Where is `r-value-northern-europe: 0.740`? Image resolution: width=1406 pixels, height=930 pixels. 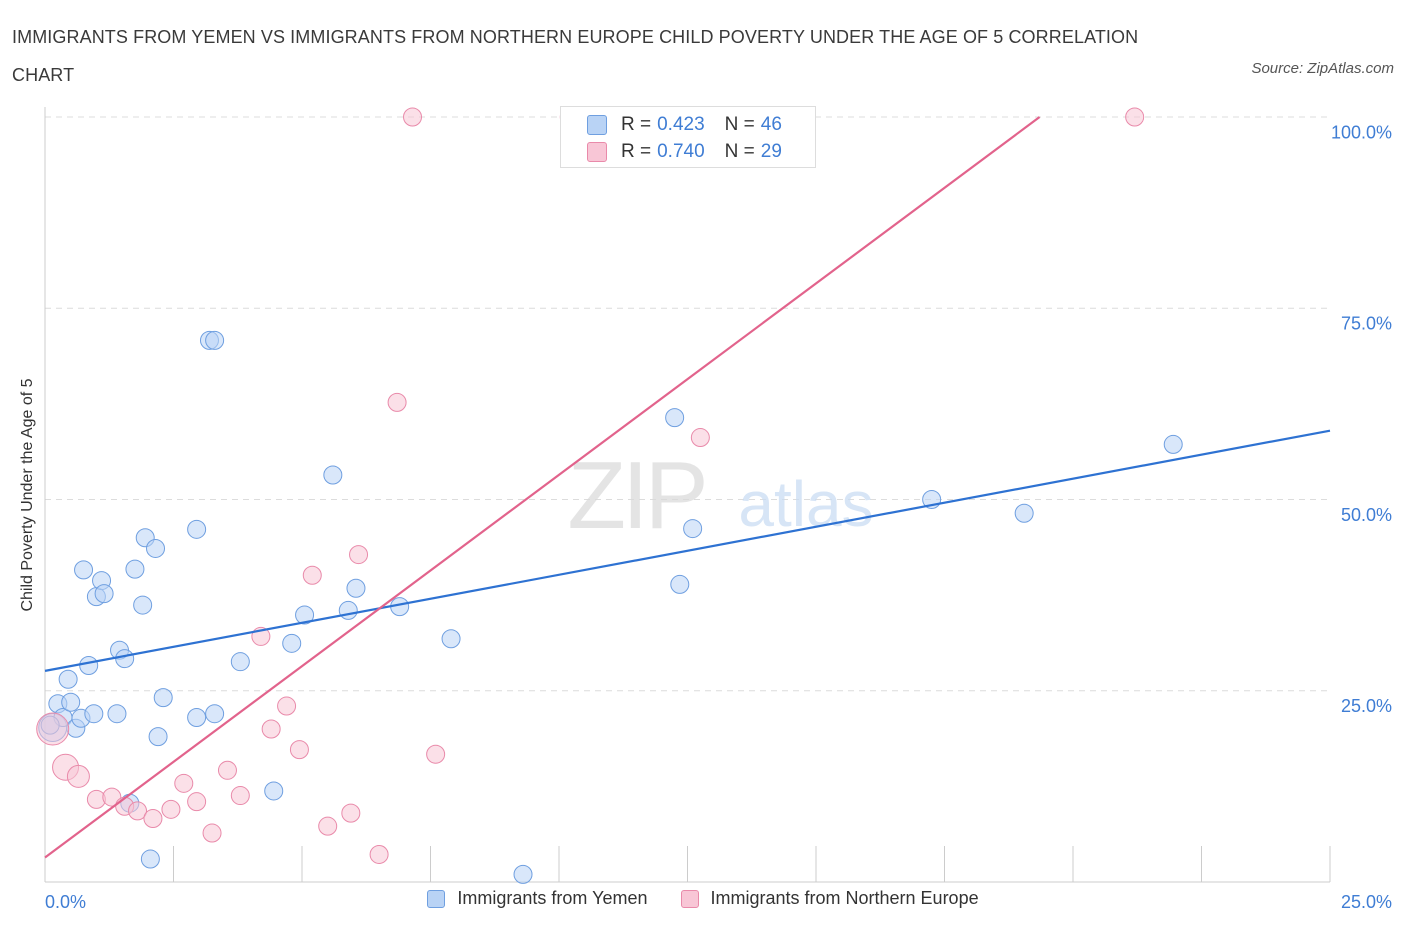
r-value-northern-europe: 0.740 is located at coordinates (681, 151).